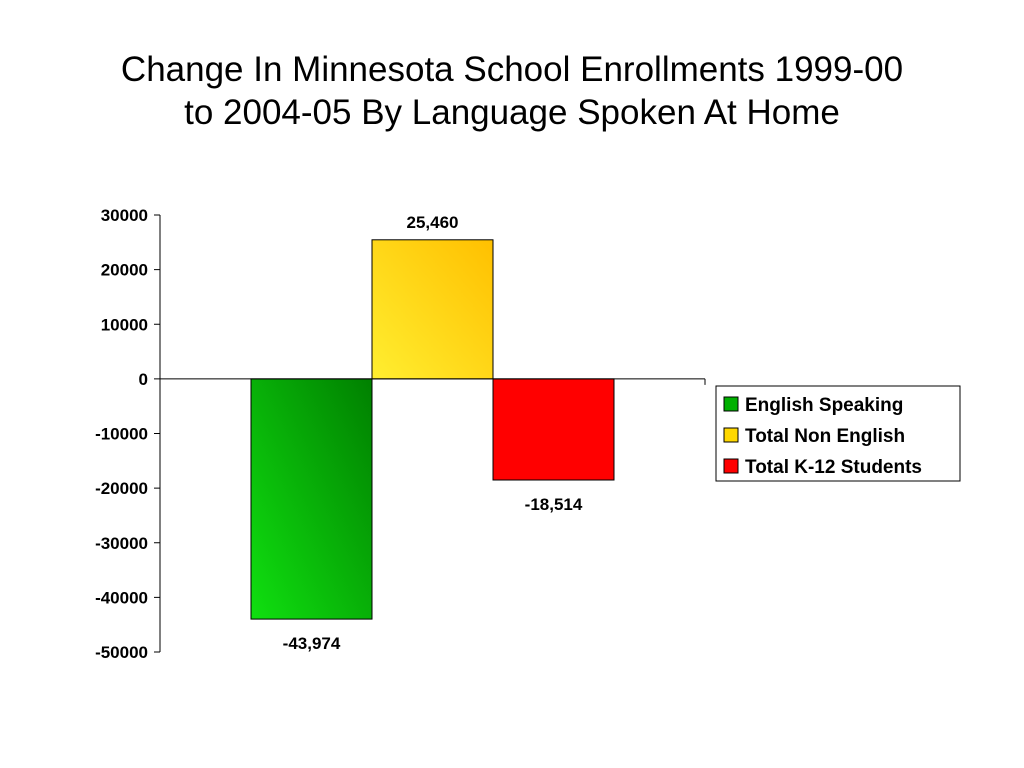  I want to click on zero-axis-group, so click(433, 381).